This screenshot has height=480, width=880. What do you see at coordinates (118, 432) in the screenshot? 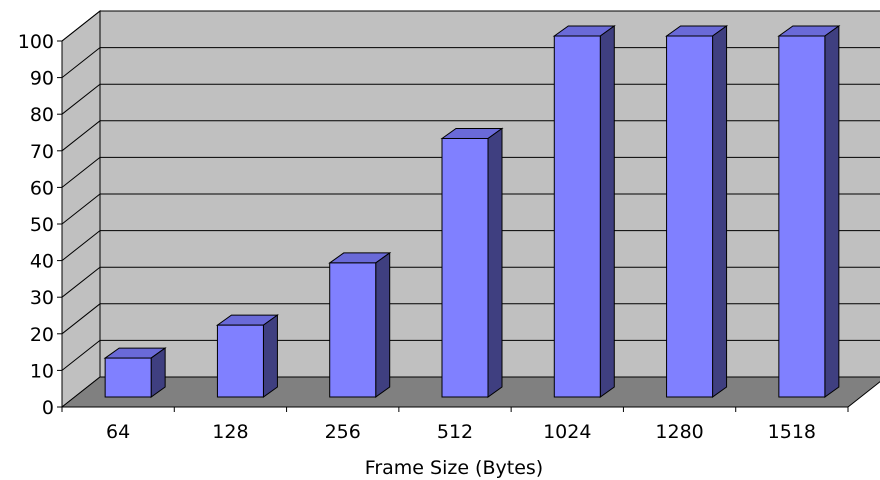
I see `x-tick-label: 64` at bounding box center [118, 432].